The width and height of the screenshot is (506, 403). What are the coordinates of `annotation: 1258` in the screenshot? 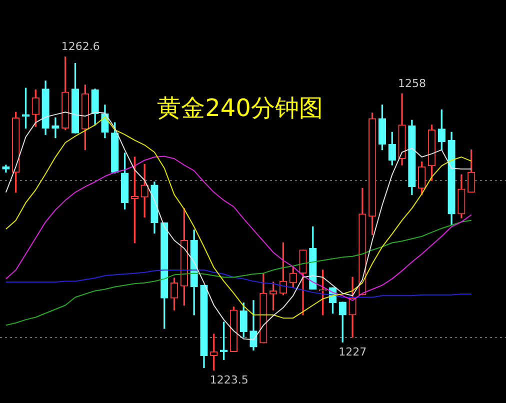 It's located at (412, 83).